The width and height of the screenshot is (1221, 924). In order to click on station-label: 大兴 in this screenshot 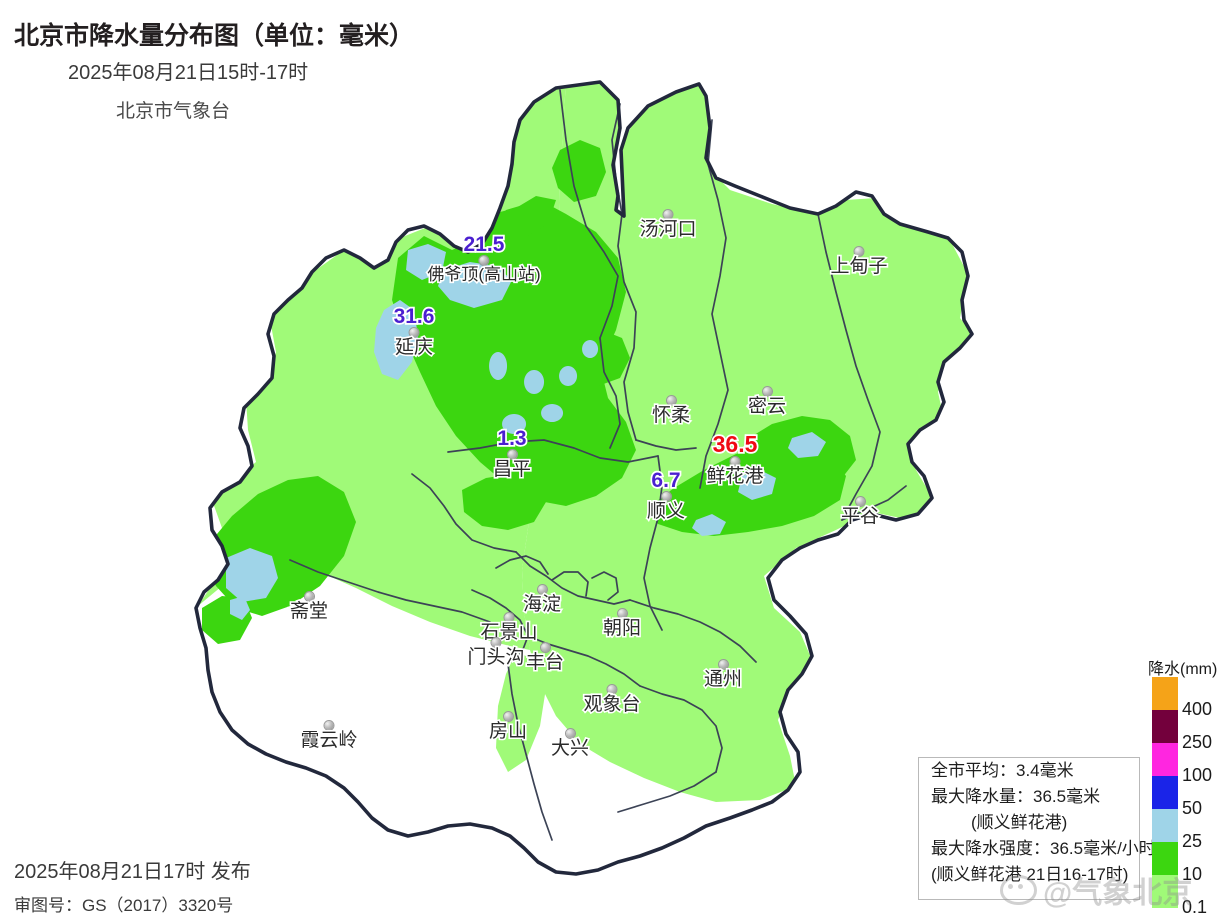, I will do `click(570, 744)`.